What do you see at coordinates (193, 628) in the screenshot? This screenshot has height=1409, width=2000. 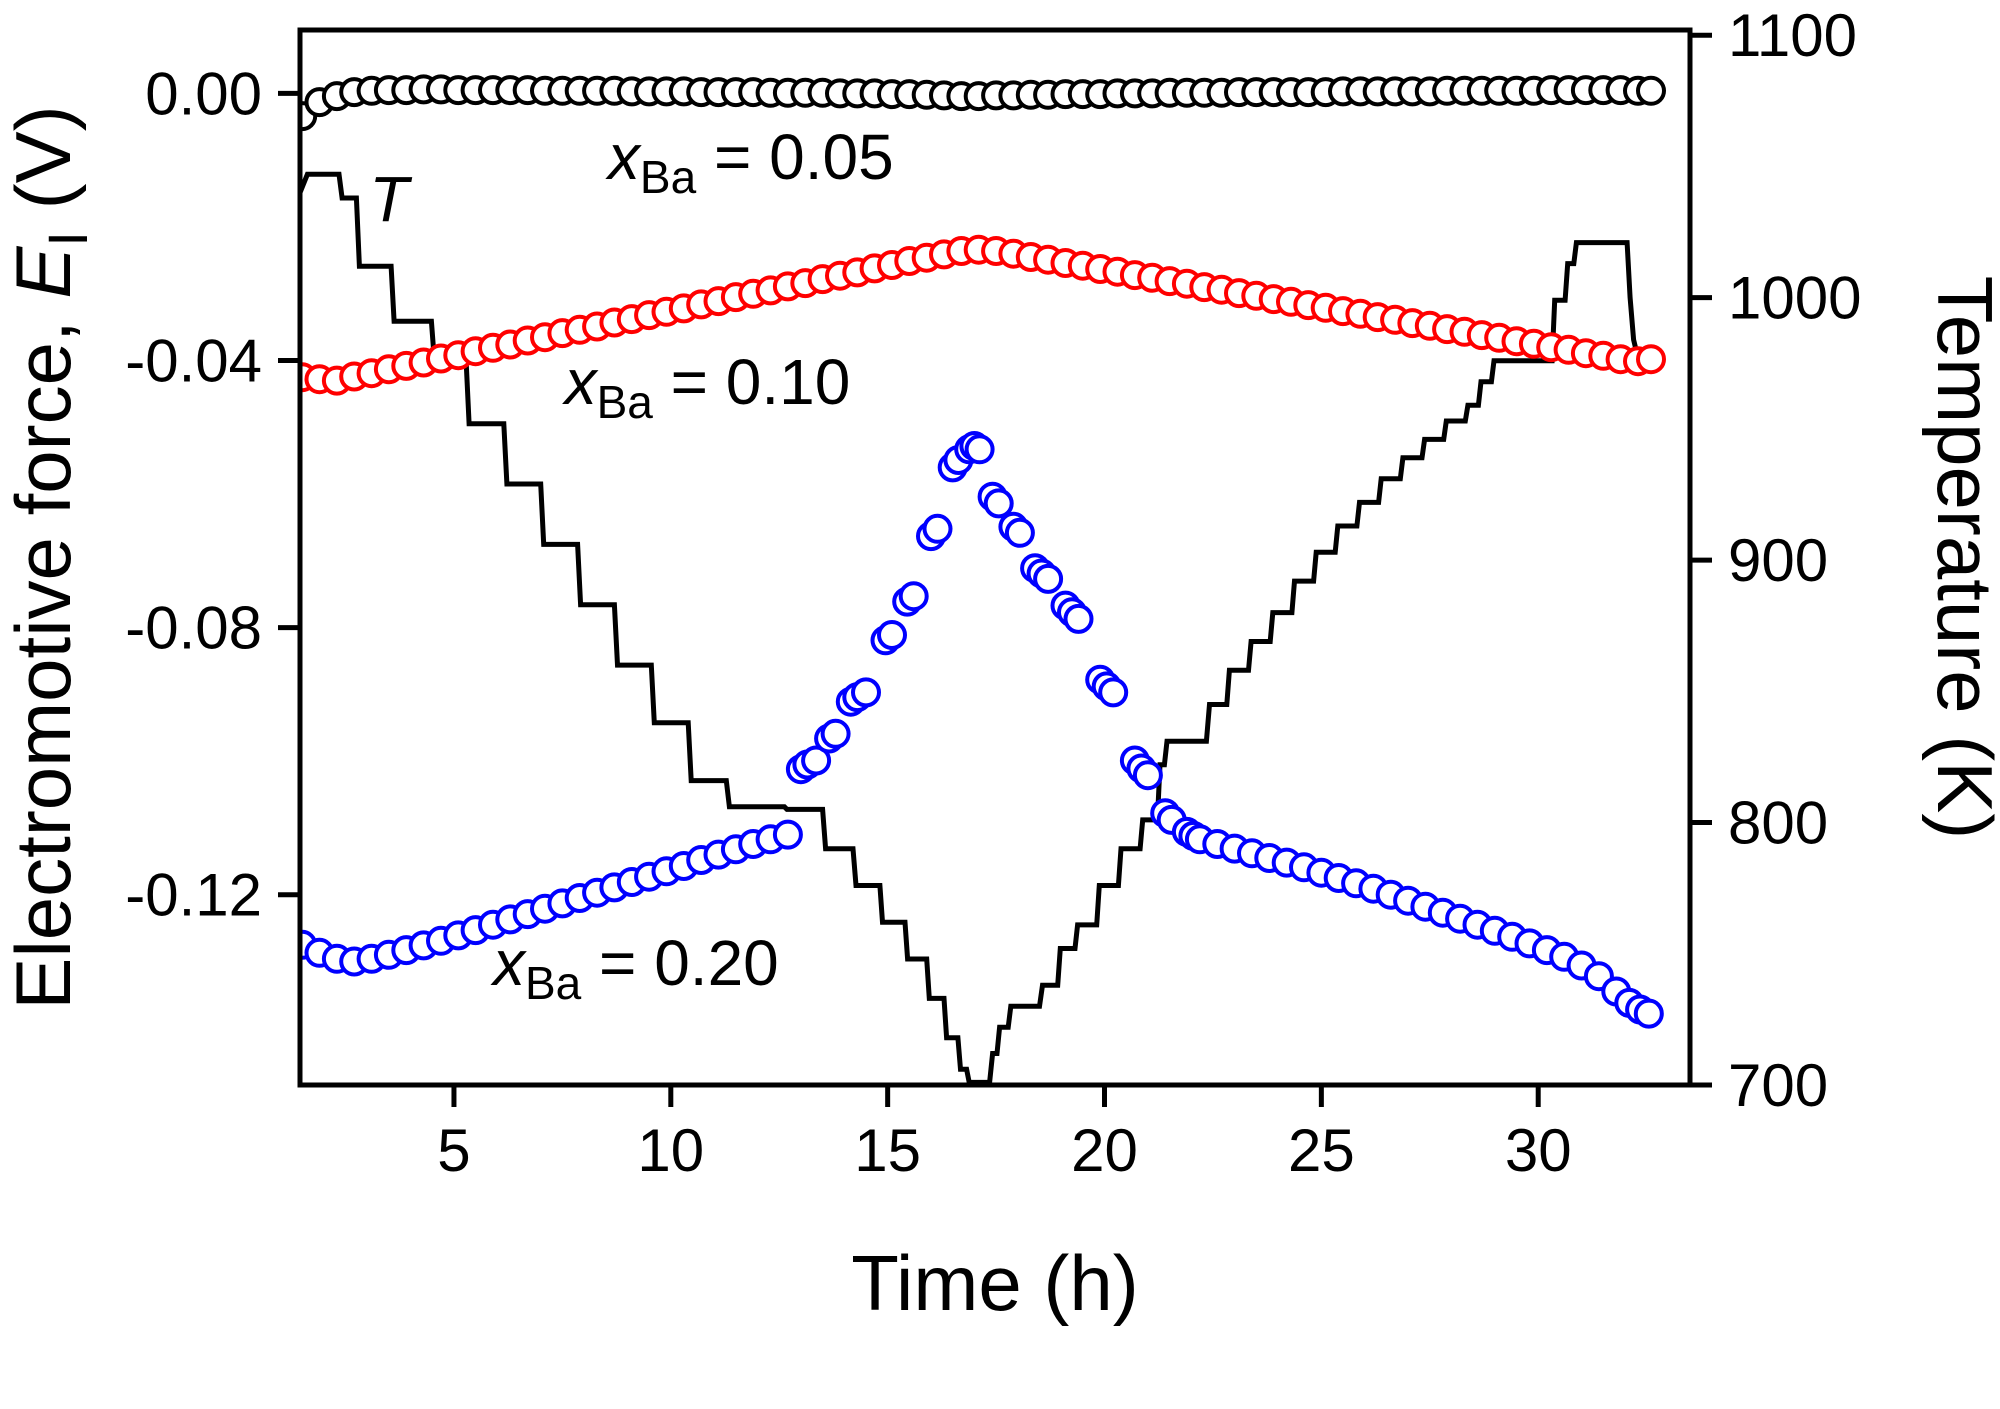 I see `y-left-tick-label: -0.08` at bounding box center [193, 628].